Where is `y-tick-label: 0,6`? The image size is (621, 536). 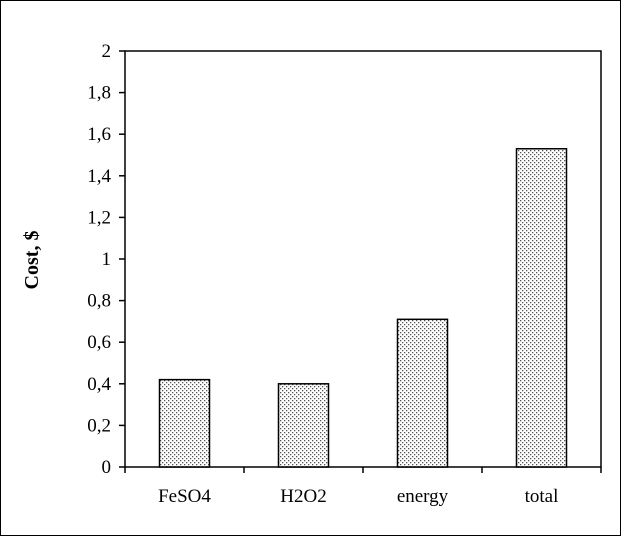
y-tick-label: 0,6 is located at coordinates (99, 342).